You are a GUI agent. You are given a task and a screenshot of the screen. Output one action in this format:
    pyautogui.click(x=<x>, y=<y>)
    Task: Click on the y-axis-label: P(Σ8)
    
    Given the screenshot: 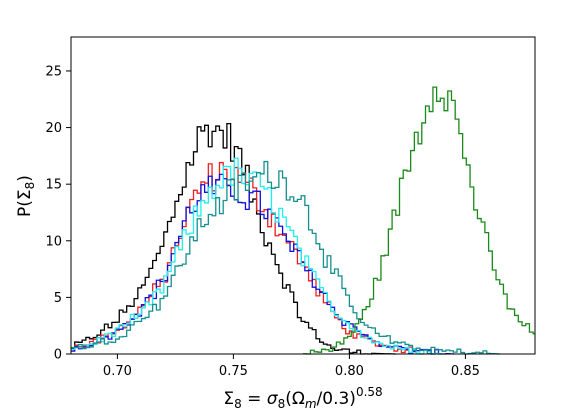 What is the action you would take?
    pyautogui.click(x=26, y=196)
    